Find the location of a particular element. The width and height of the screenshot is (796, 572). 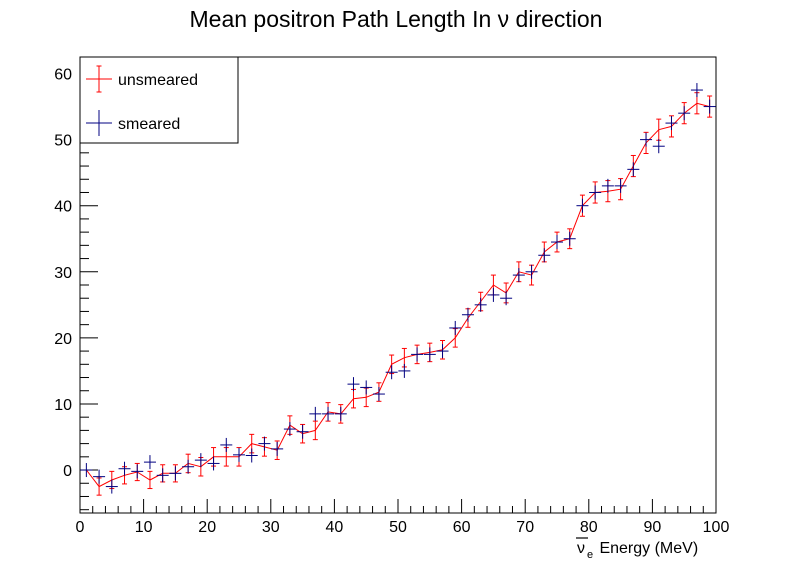

legend-symbol-unsmeared is located at coordinates (99, 79).